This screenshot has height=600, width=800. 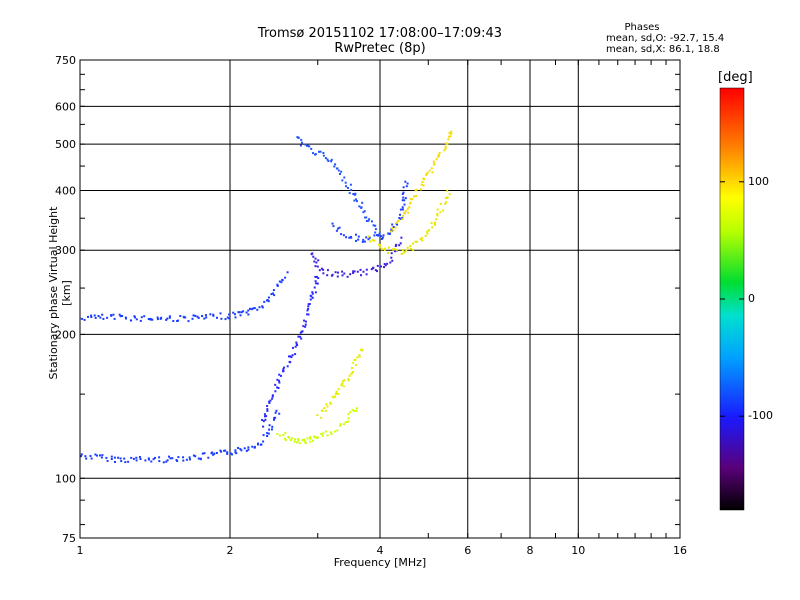 What do you see at coordinates (694, 49) in the screenshot?
I see `phases-x-values: 86.1, 18.8` at bounding box center [694, 49].